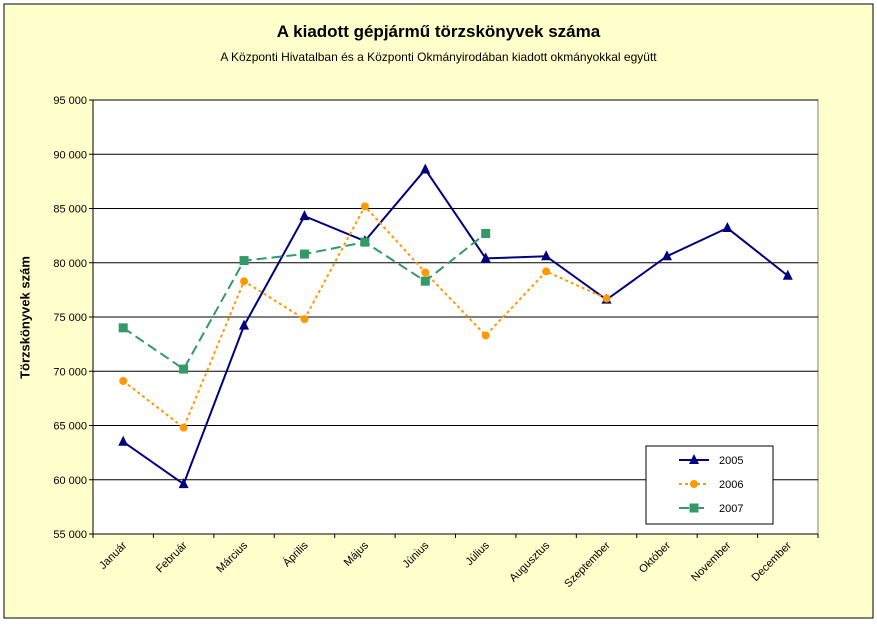 The image size is (877, 627). What do you see at coordinates (70, 535) in the screenshot?
I see `y-tick-label: 55 000` at bounding box center [70, 535].